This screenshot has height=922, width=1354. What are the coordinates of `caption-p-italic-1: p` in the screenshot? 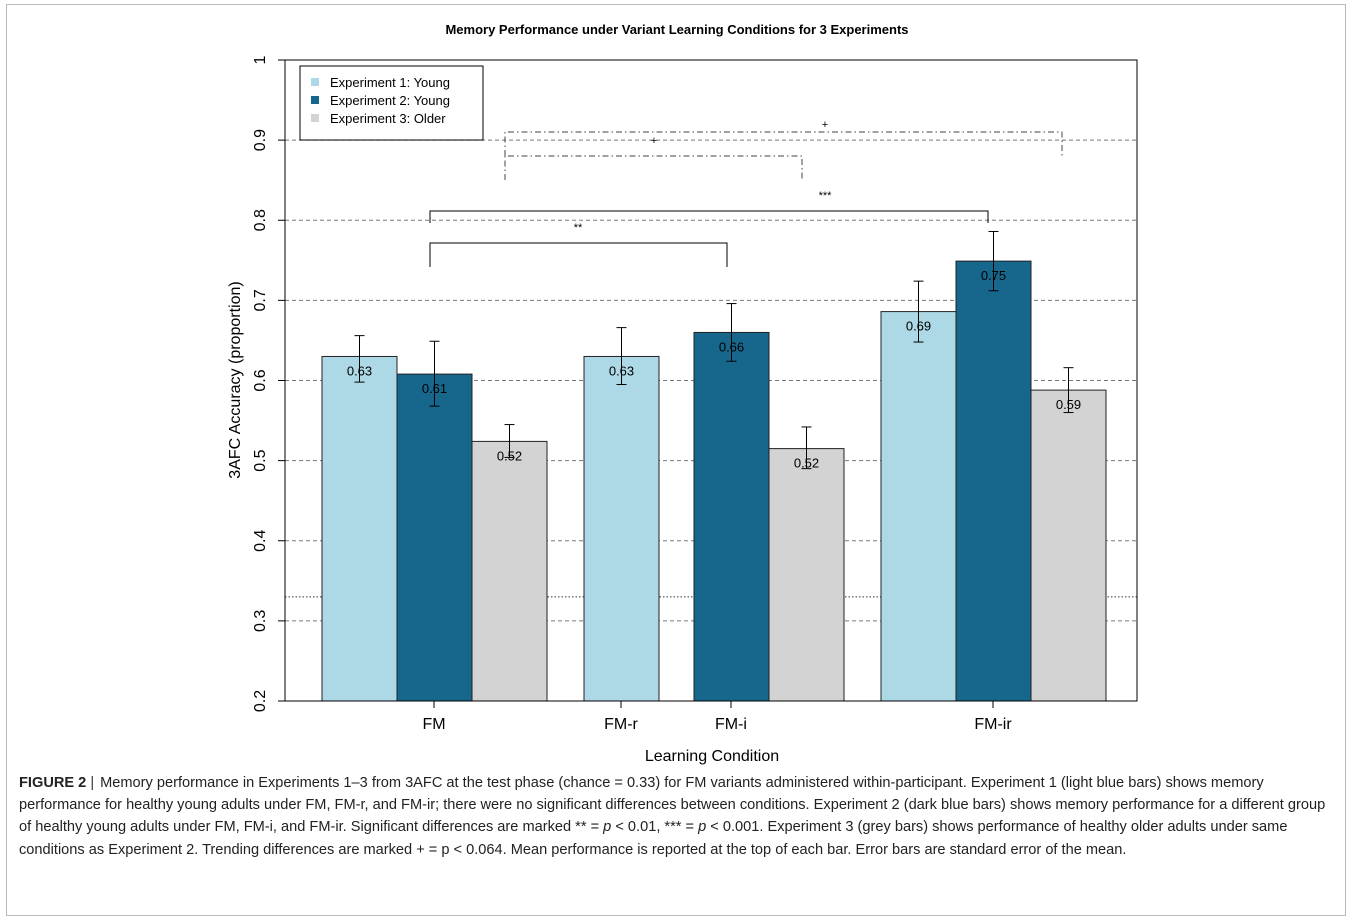 It's located at (607, 827).